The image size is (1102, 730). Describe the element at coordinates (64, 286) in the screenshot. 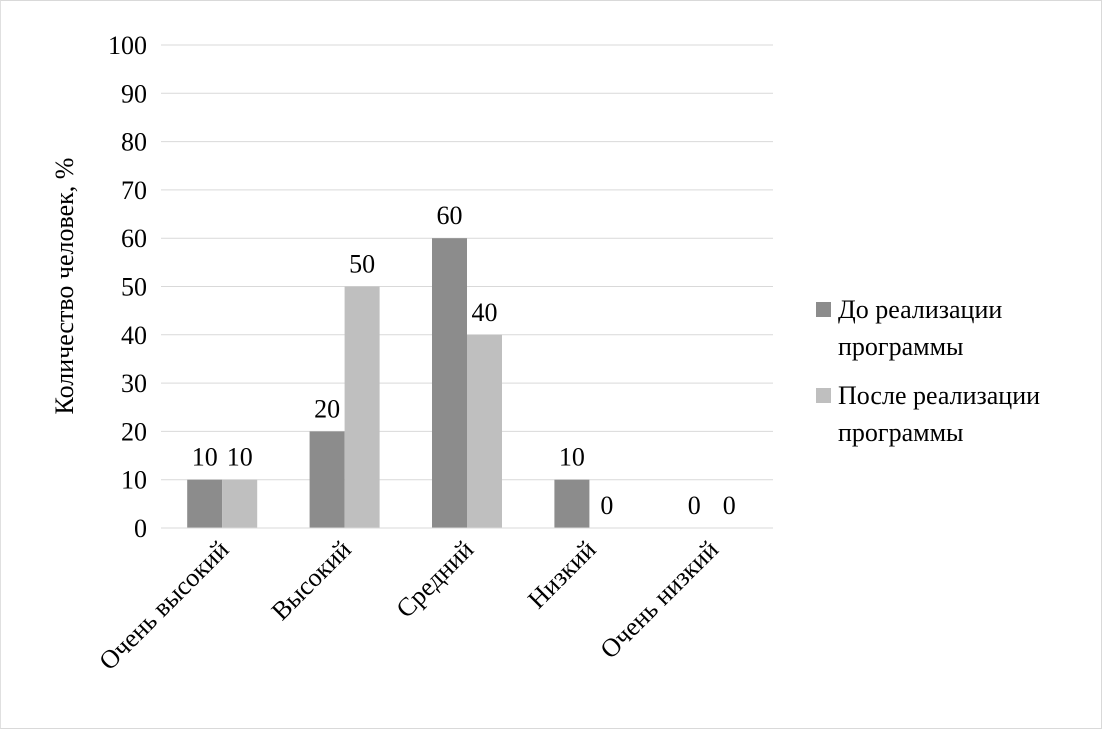

I see `y-axis-label: Количество человек, %` at that location.